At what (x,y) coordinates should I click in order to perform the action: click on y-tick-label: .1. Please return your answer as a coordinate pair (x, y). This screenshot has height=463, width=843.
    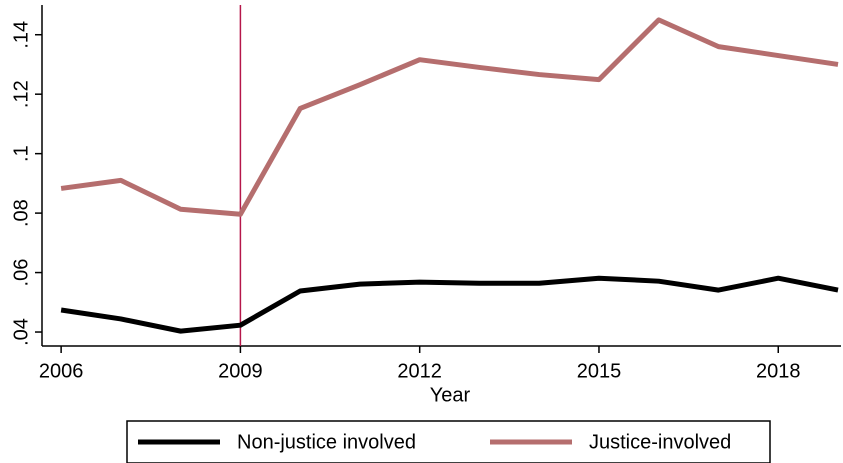
    Looking at the image, I should click on (21, 153).